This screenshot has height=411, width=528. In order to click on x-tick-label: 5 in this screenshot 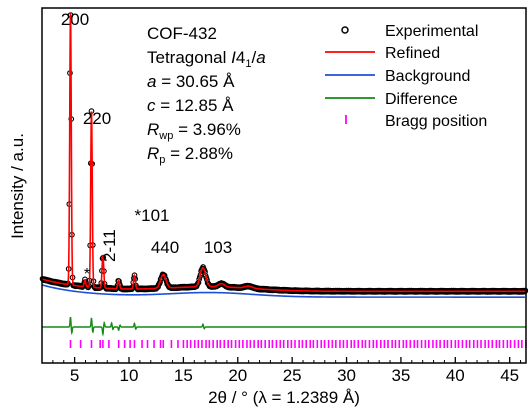, I will do `click(74, 375)`.